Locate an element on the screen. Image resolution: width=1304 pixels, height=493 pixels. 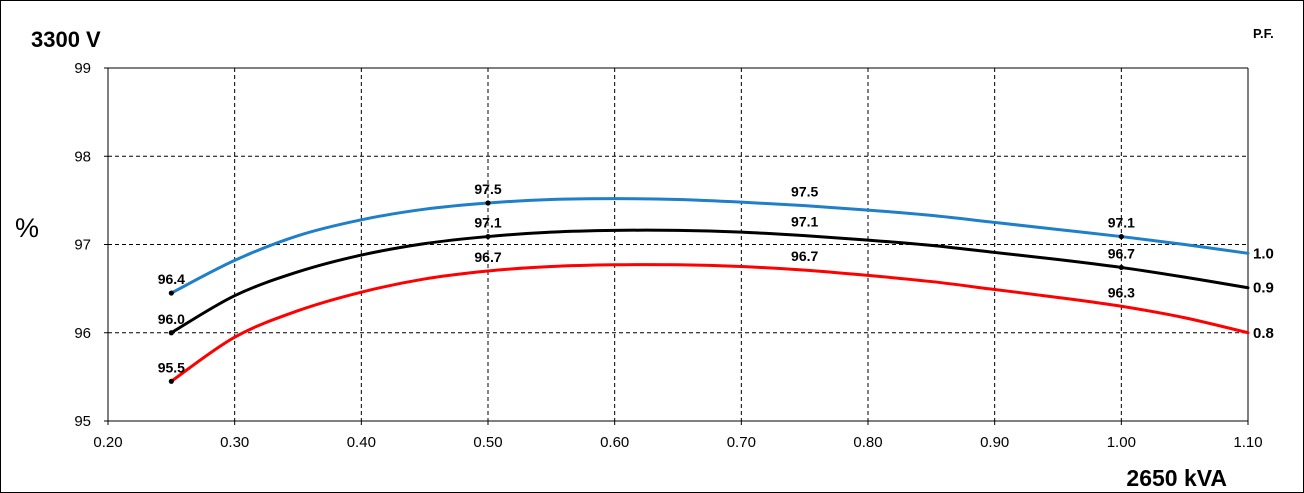
y-tick-label: 98 is located at coordinates (82, 156).